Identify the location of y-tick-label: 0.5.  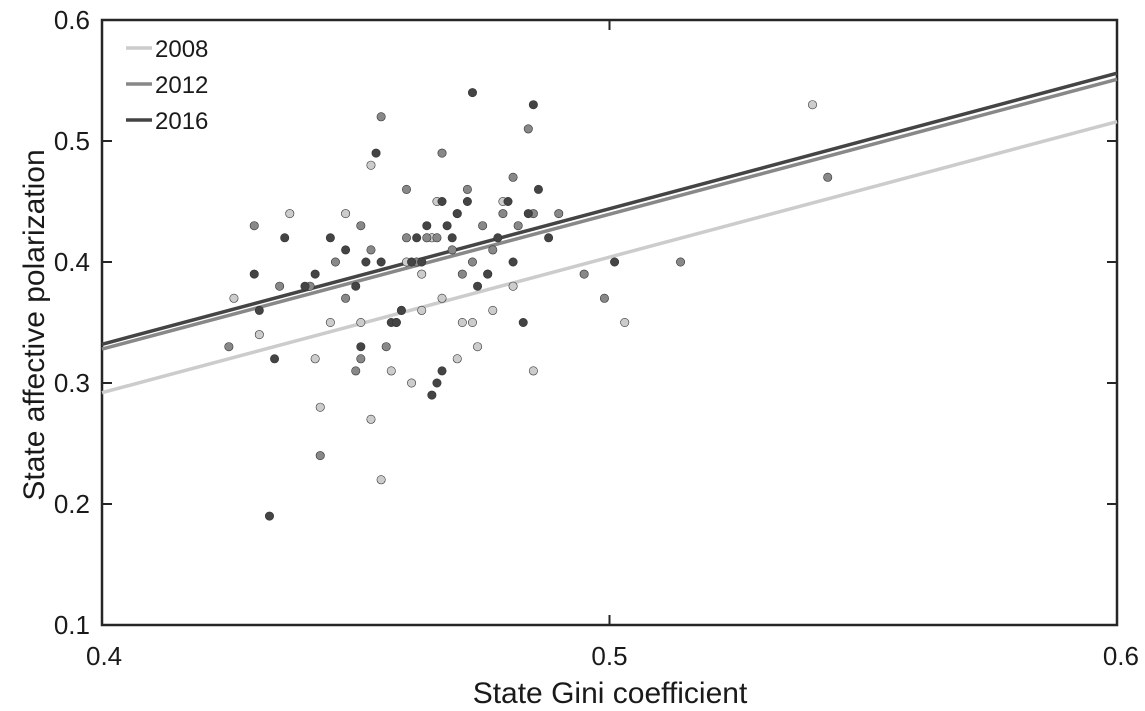
(72, 141).